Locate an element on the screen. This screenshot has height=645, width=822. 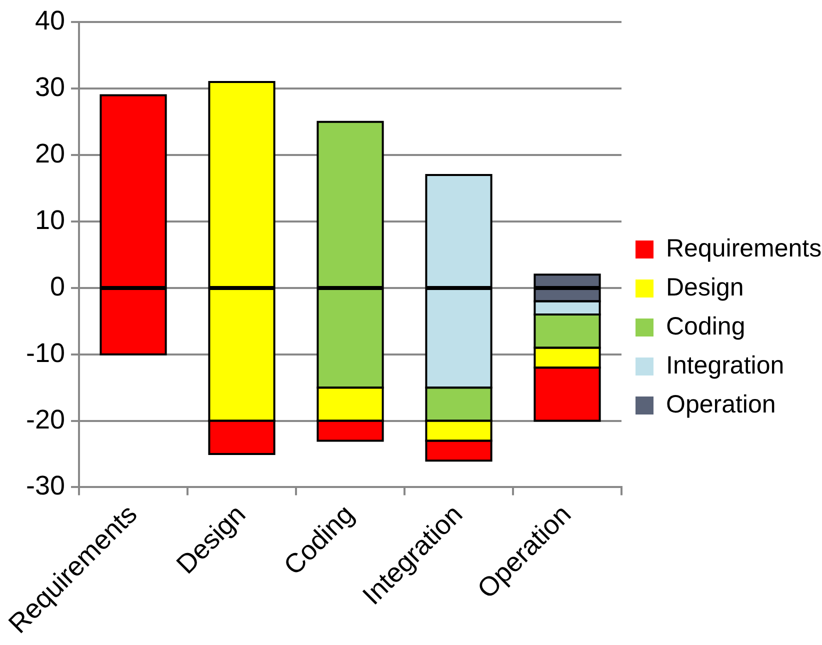
legend-label: Design is located at coordinates (705, 287).